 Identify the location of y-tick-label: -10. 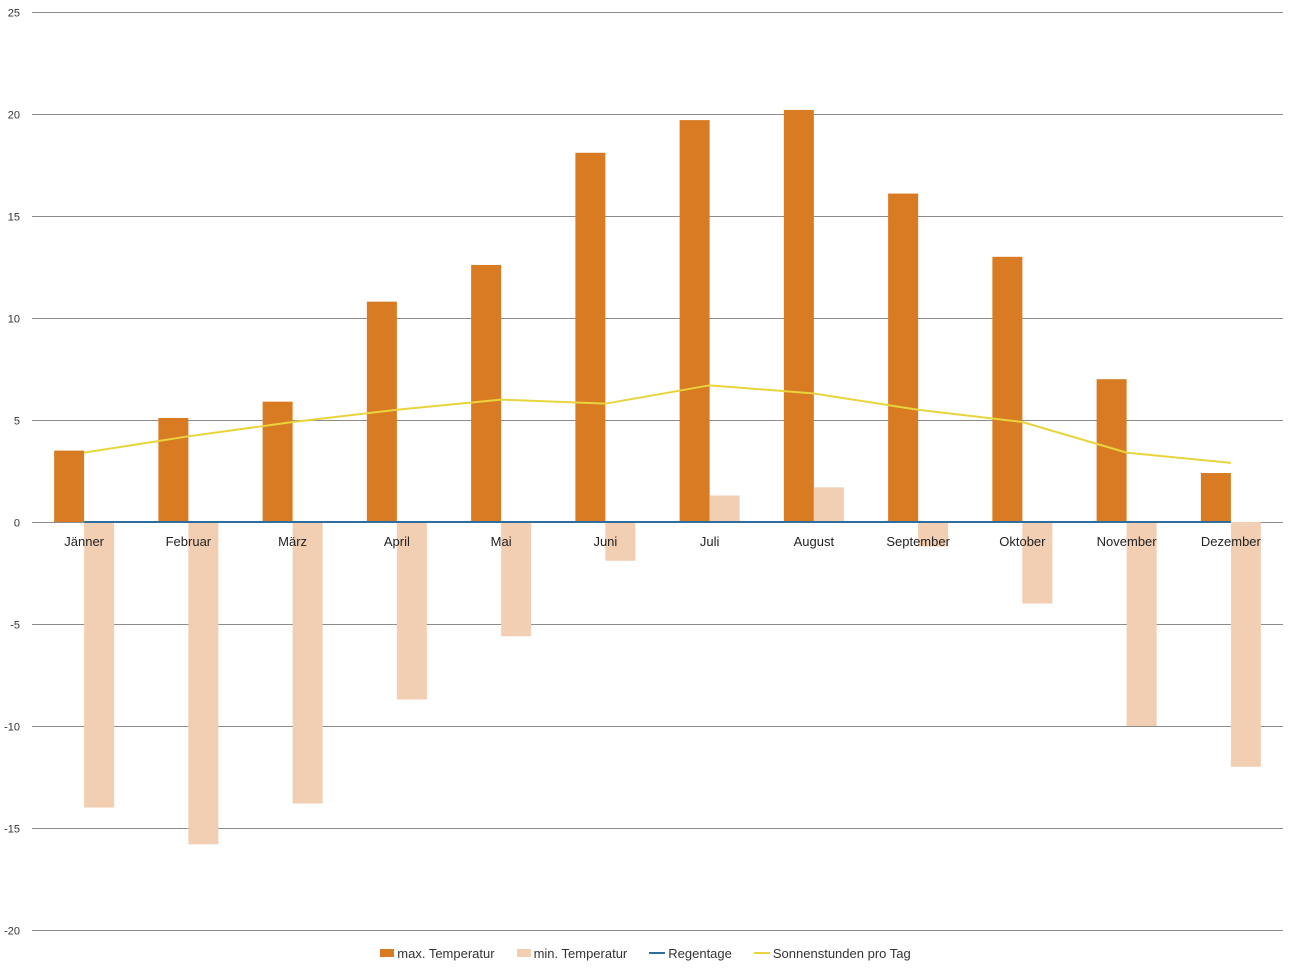
(12, 728).